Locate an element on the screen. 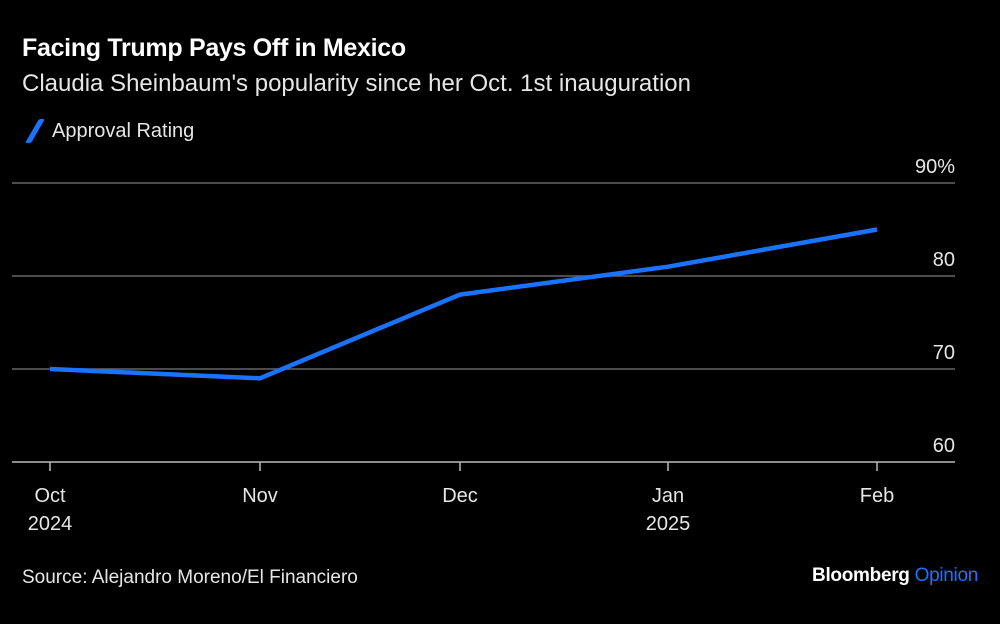 This screenshot has height=624, width=1000. logo-section: Opinion is located at coordinates (946, 575).